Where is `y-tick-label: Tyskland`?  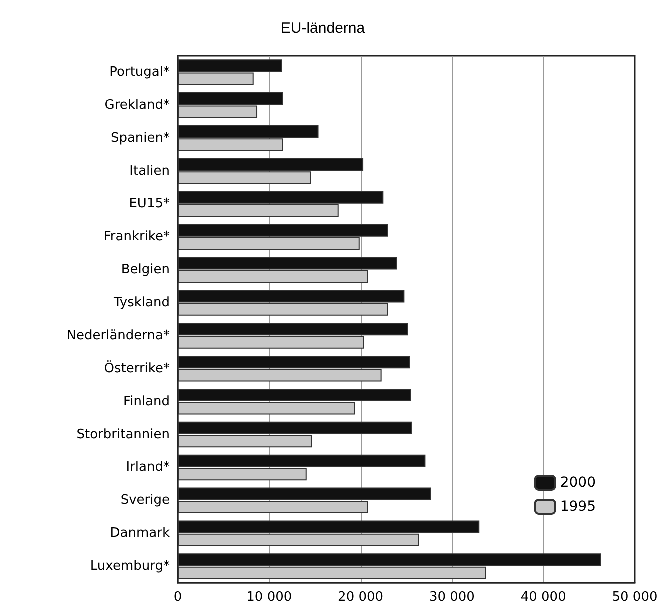
y-tick-label: Tyskland is located at coordinates (141, 303).